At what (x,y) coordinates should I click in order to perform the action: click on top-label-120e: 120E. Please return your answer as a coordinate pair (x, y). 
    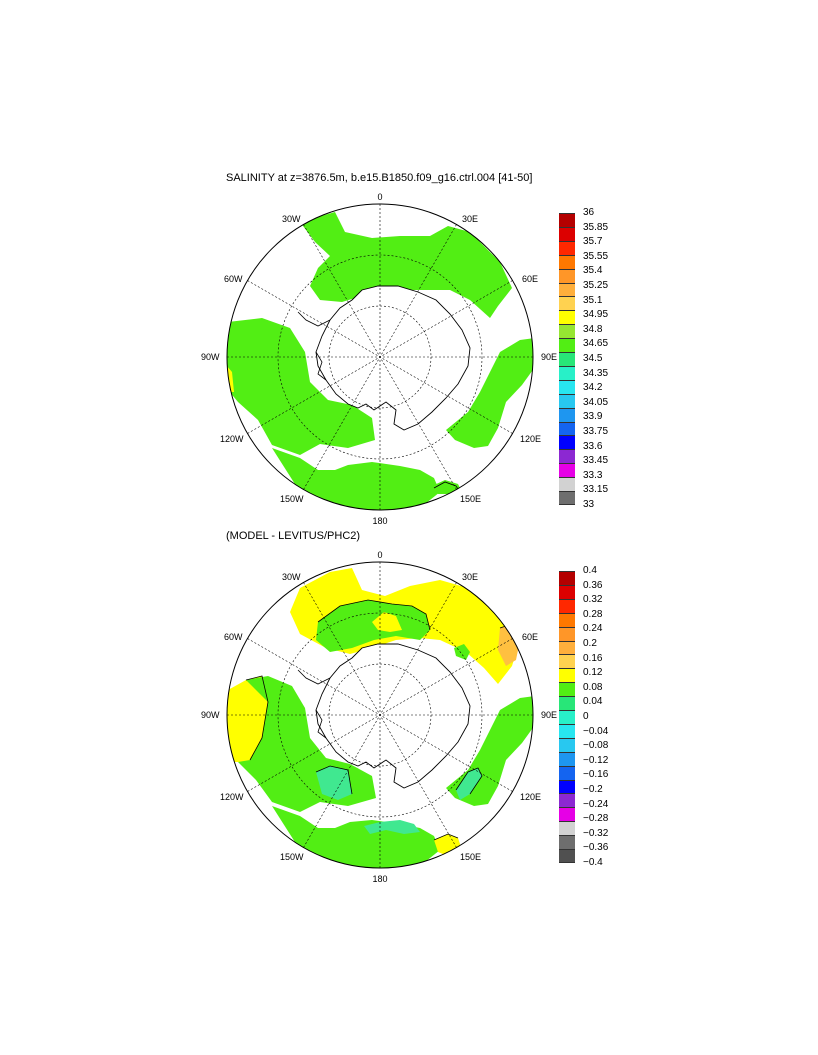
    Looking at the image, I should click on (530, 439).